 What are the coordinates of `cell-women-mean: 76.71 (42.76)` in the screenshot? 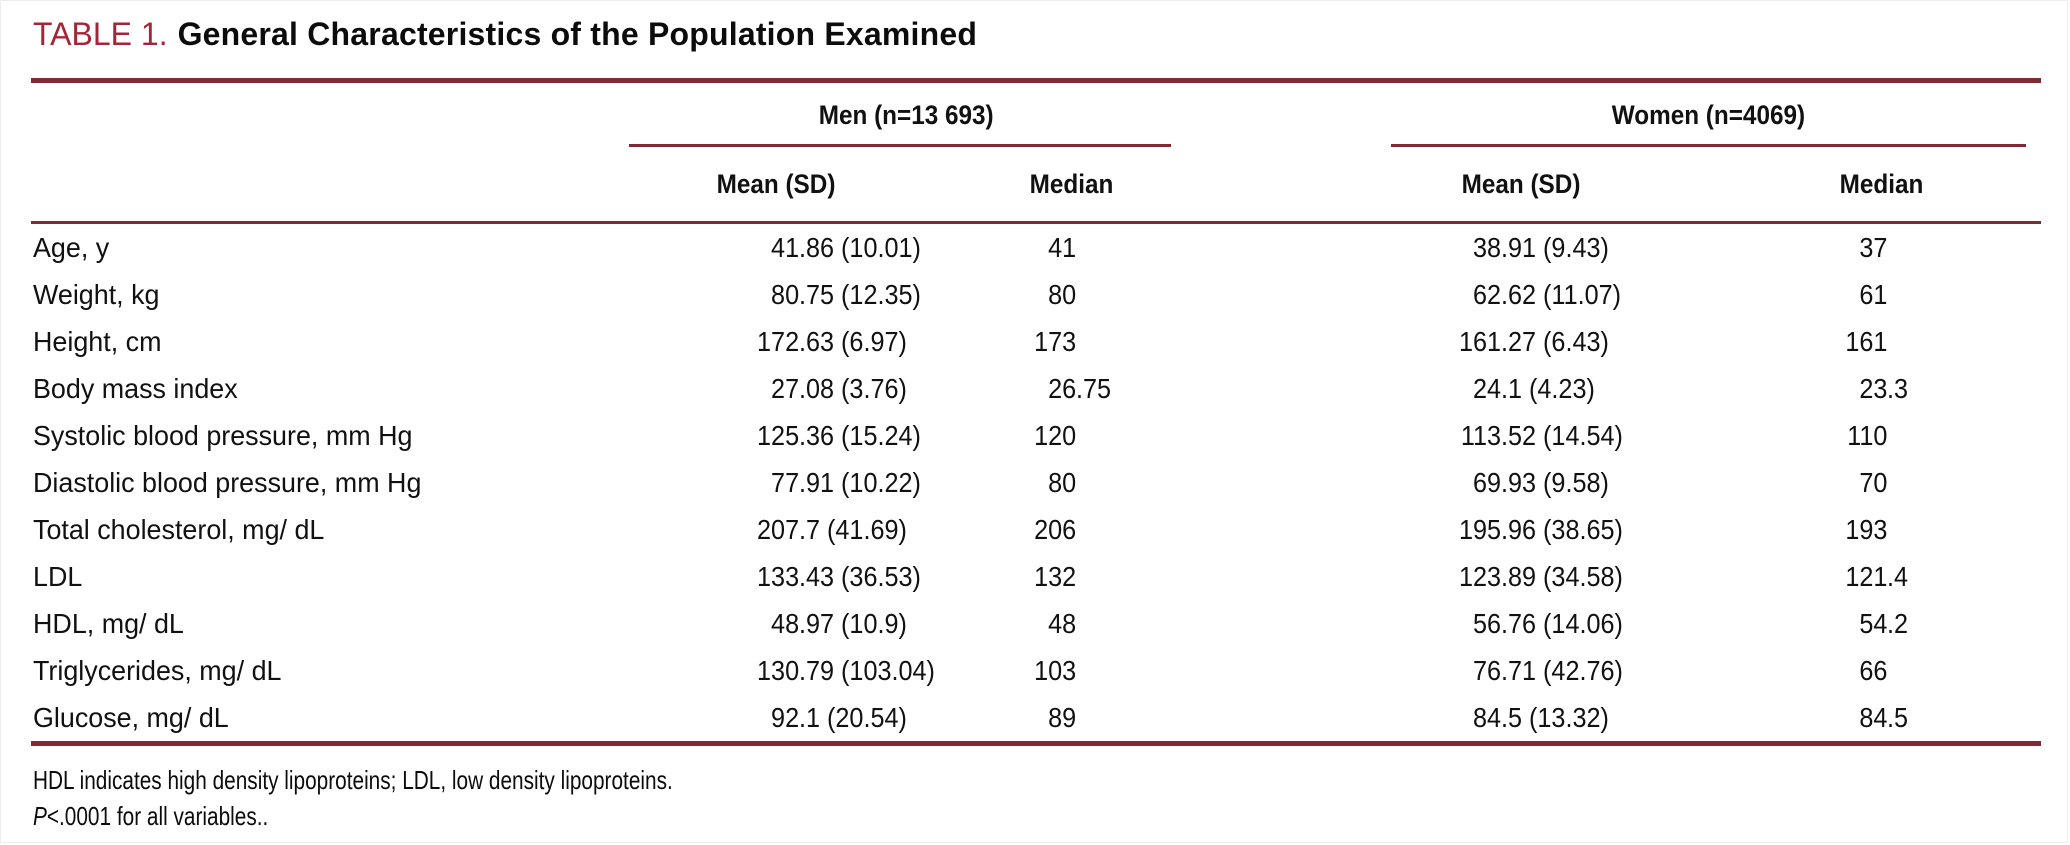 It's located at (1547, 670).